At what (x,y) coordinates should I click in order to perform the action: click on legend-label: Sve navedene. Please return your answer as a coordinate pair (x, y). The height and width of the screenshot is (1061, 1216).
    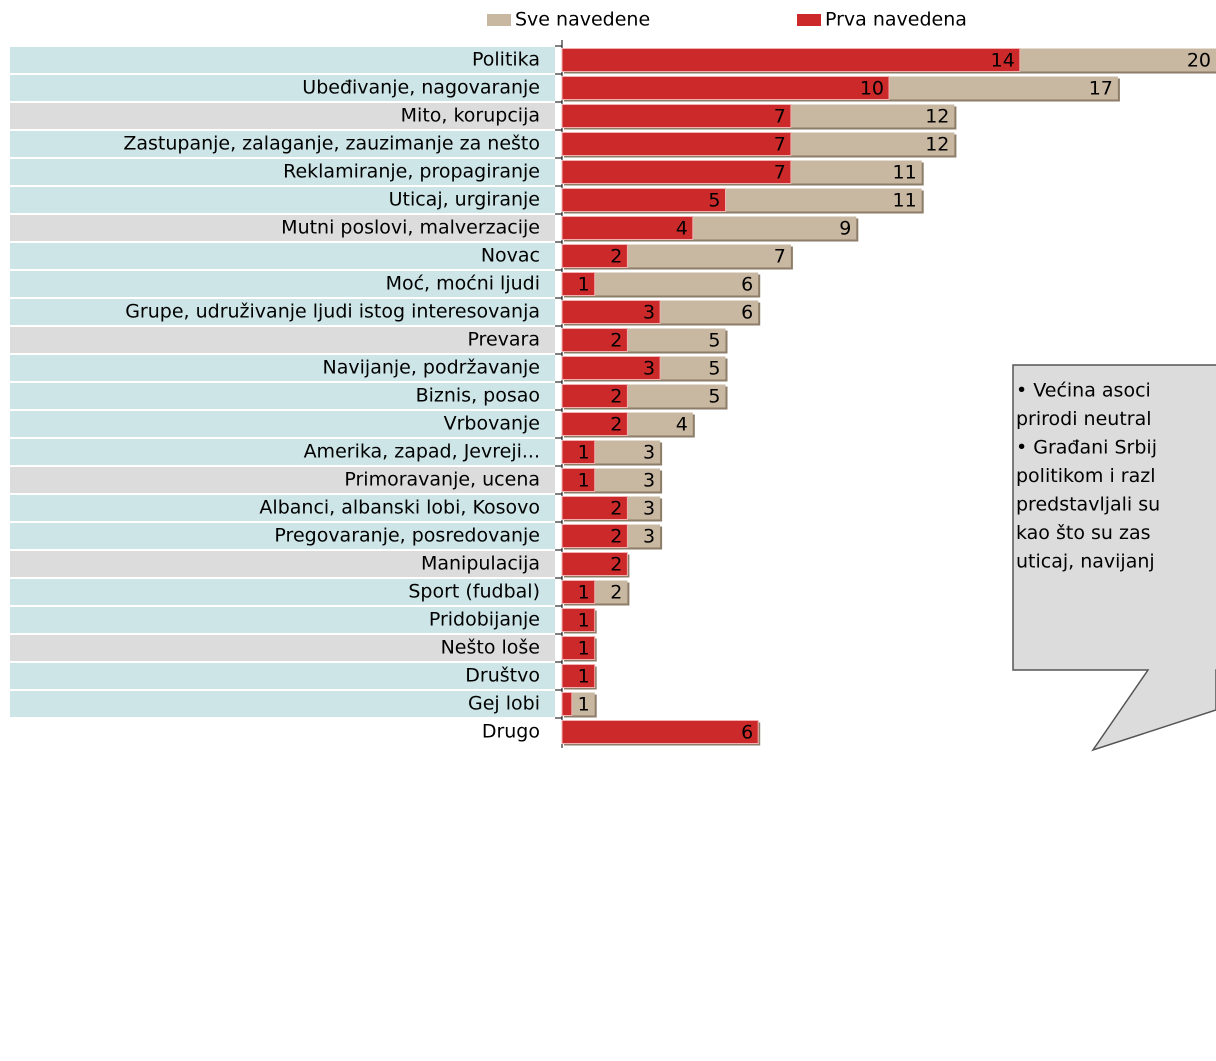
    Looking at the image, I should click on (582, 20).